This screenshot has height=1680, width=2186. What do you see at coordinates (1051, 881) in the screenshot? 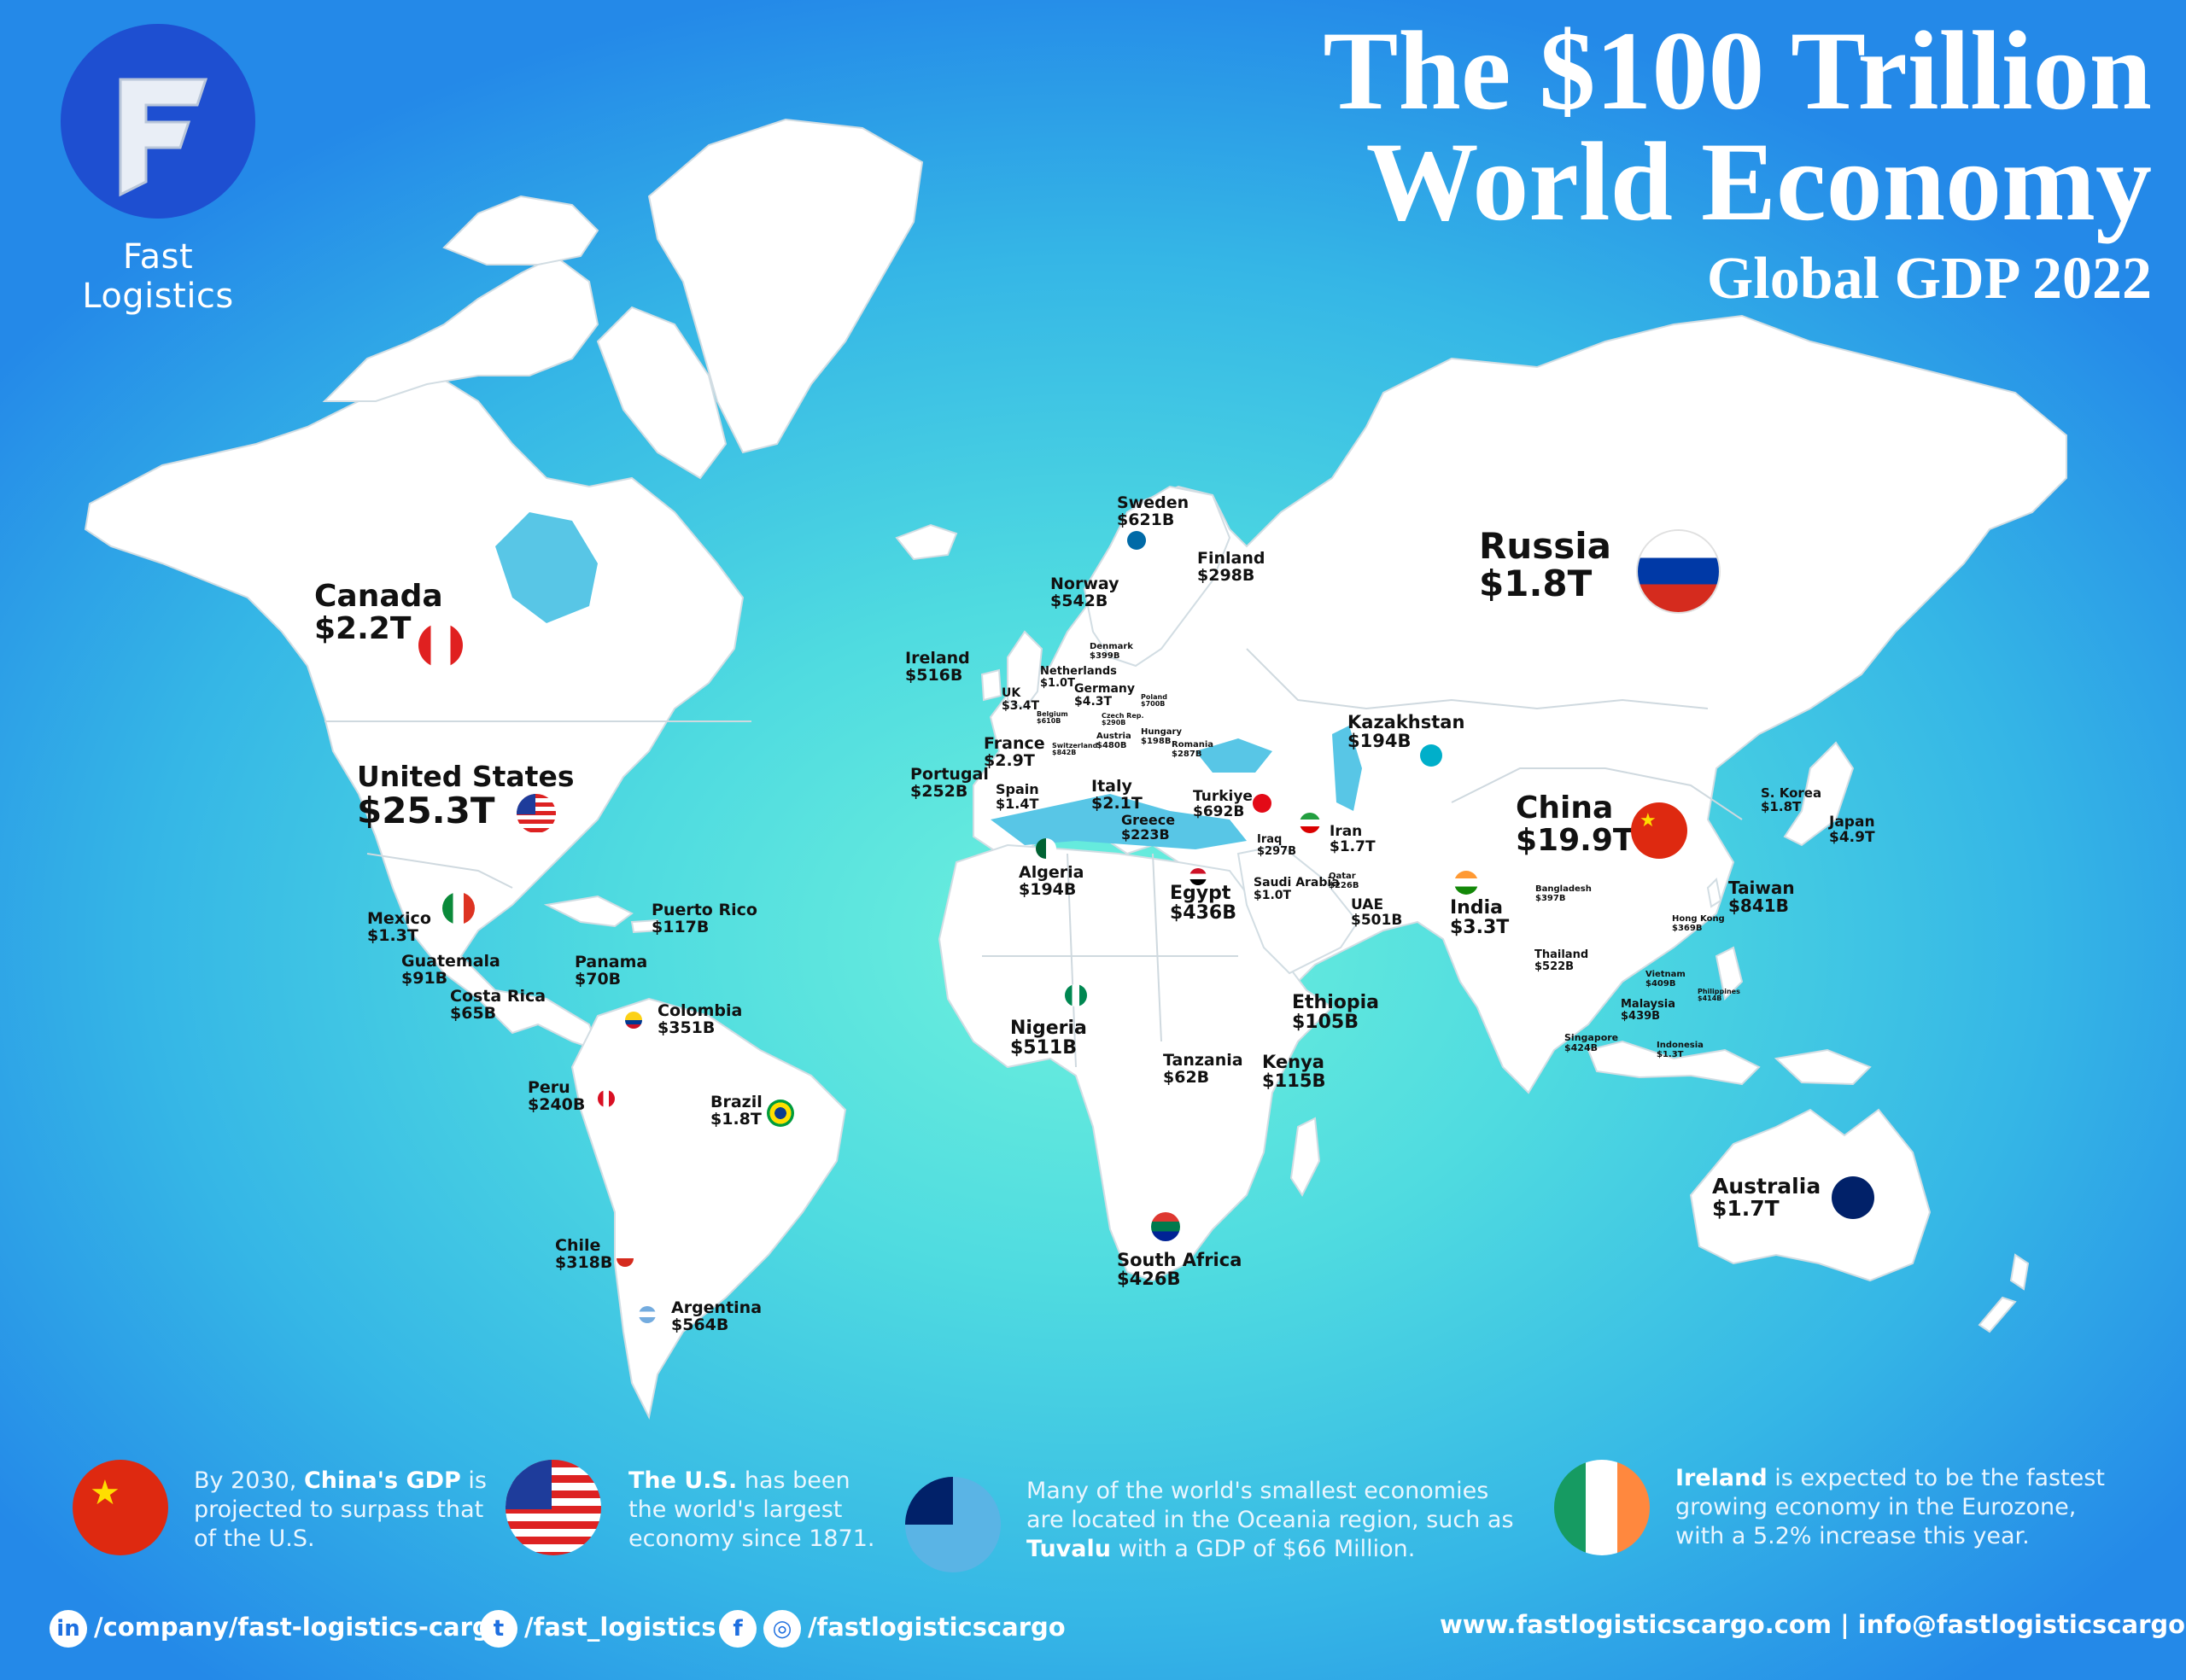
I see `label-algeria: Algeria $194B` at bounding box center [1051, 881].